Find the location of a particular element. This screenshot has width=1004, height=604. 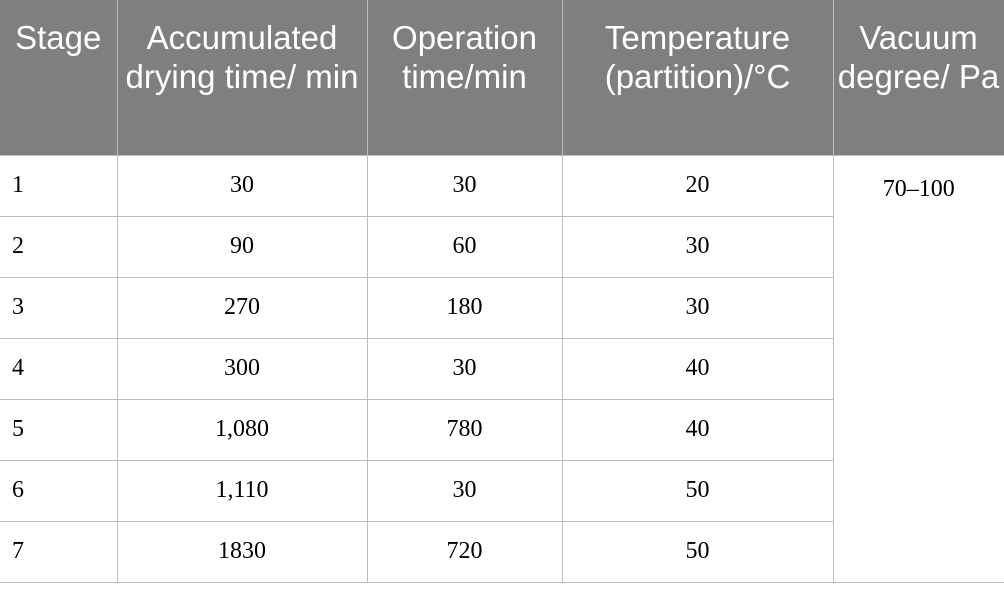

table-row: 4 300 30 40 is located at coordinates (502, 368).